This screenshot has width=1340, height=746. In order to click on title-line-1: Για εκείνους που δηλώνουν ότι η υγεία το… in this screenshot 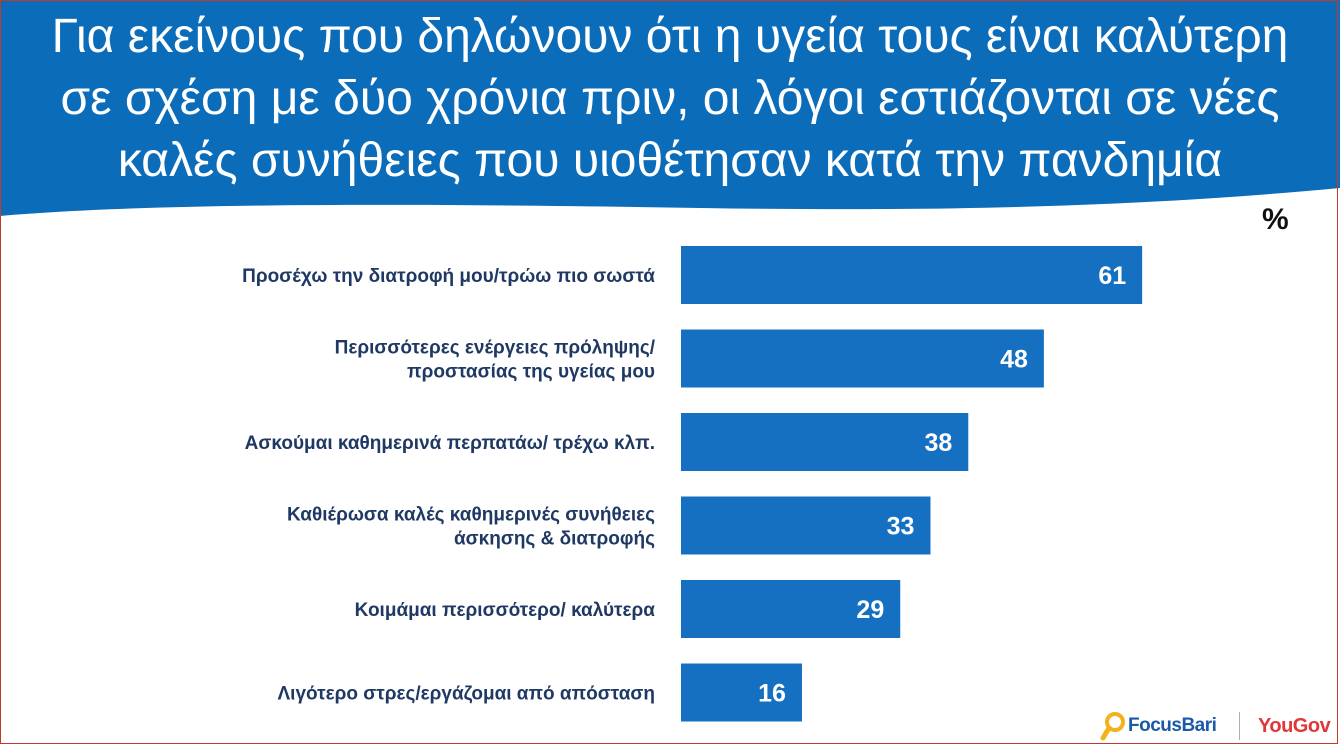, I will do `click(670, 36)`.